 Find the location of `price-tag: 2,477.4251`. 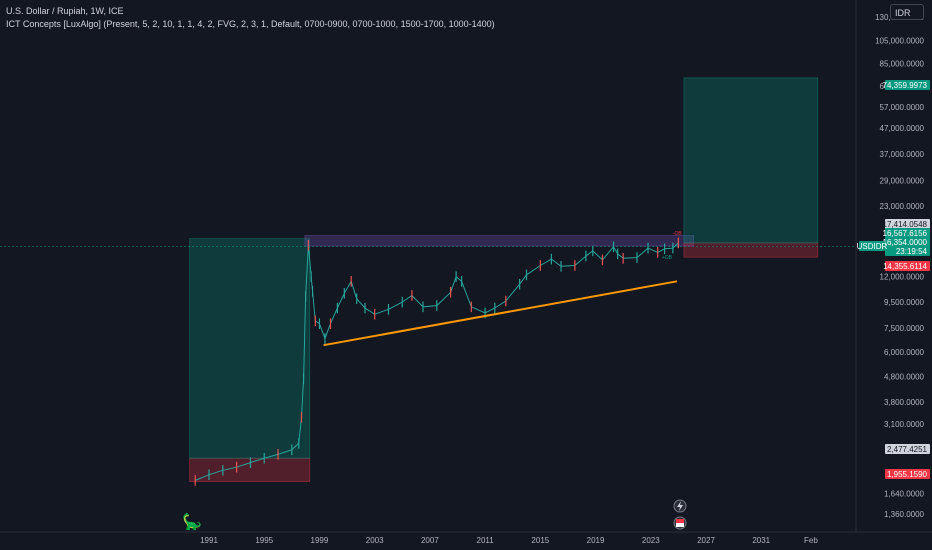

price-tag: 2,477.4251 is located at coordinates (907, 449).